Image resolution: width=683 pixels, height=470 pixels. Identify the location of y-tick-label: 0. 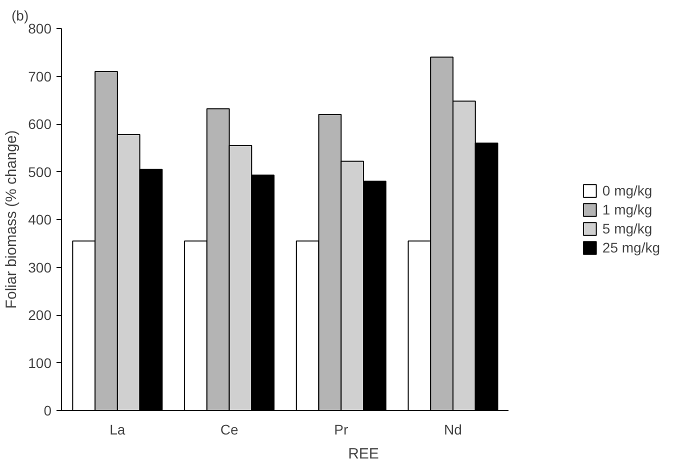
(48, 410).